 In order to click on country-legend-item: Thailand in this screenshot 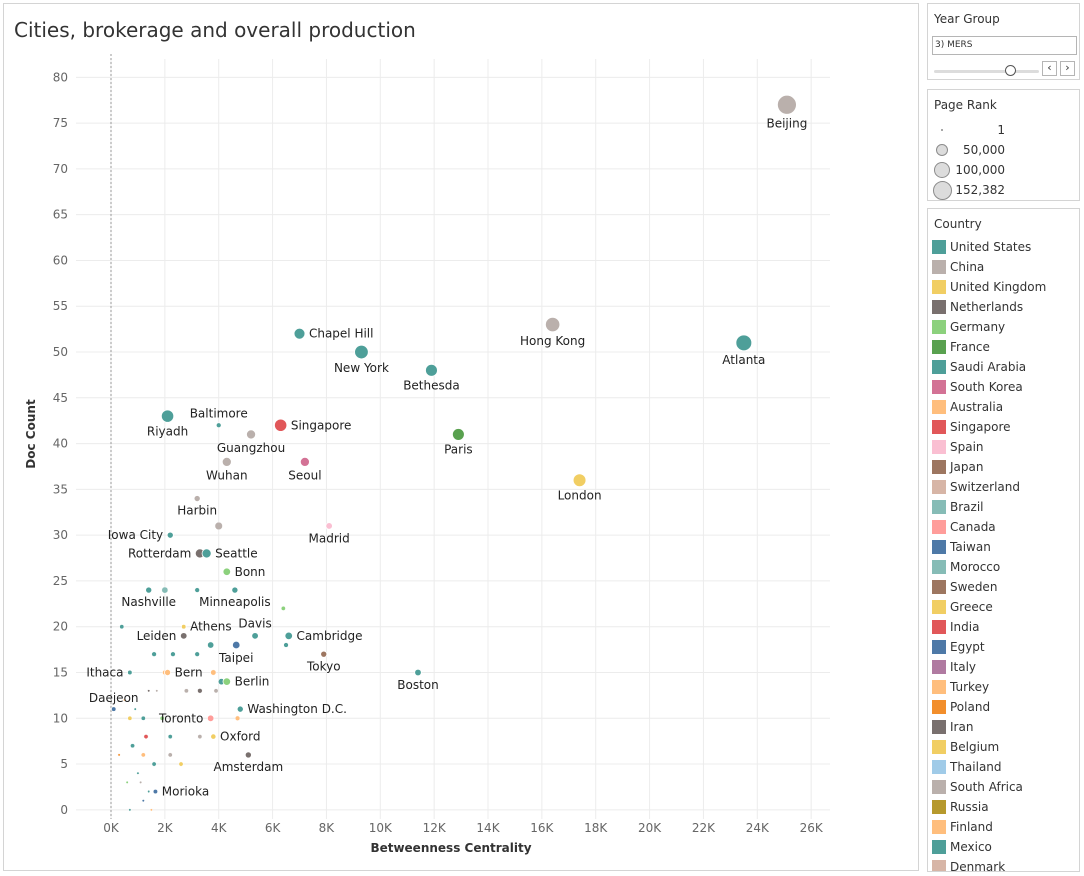, I will do `click(1003, 767)`.